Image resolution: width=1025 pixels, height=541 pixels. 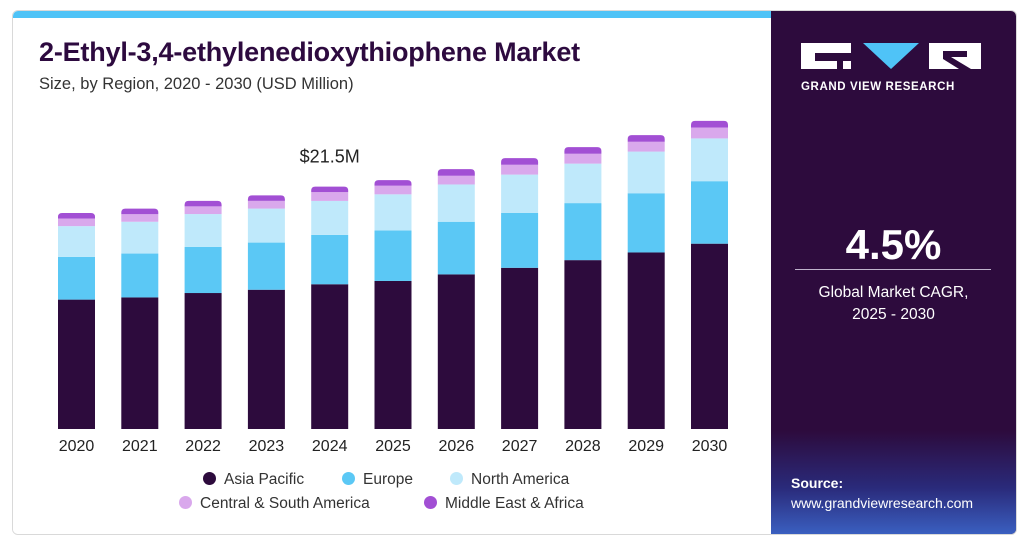 I want to click on bar-stack-2030, so click(x=709, y=274).